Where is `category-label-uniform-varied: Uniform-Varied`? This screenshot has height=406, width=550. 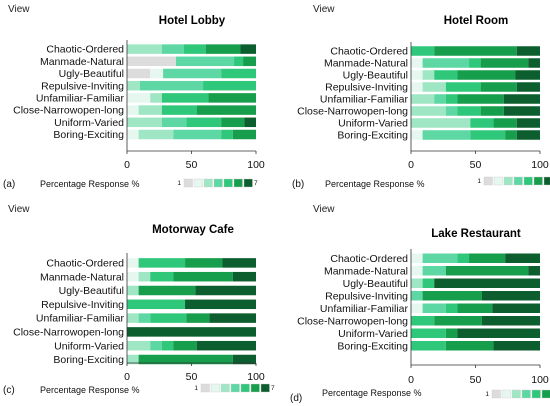 category-label-uniform-varied: Uniform-Varied is located at coordinates (89, 123).